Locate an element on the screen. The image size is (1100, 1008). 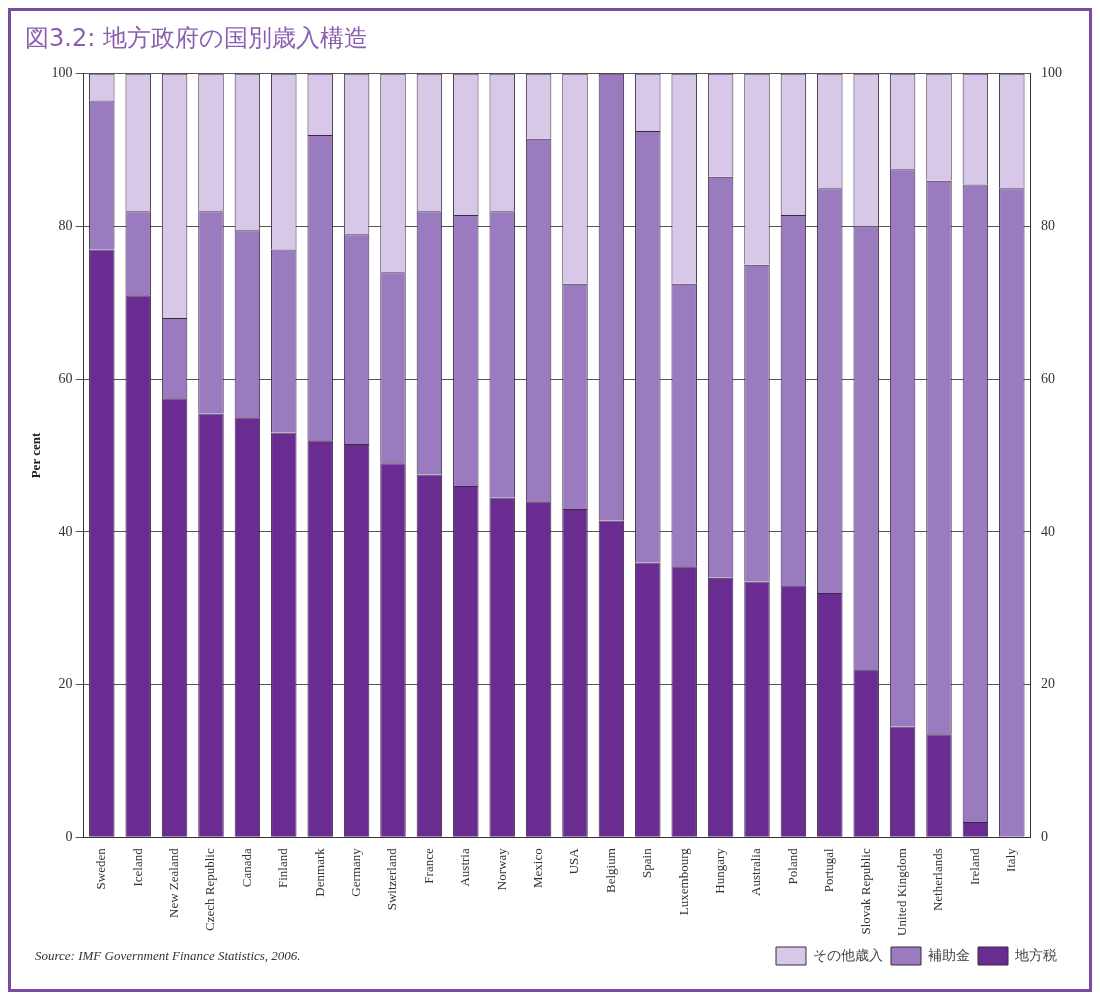
x-tick-label: Poland is located at coordinates (792, 866).